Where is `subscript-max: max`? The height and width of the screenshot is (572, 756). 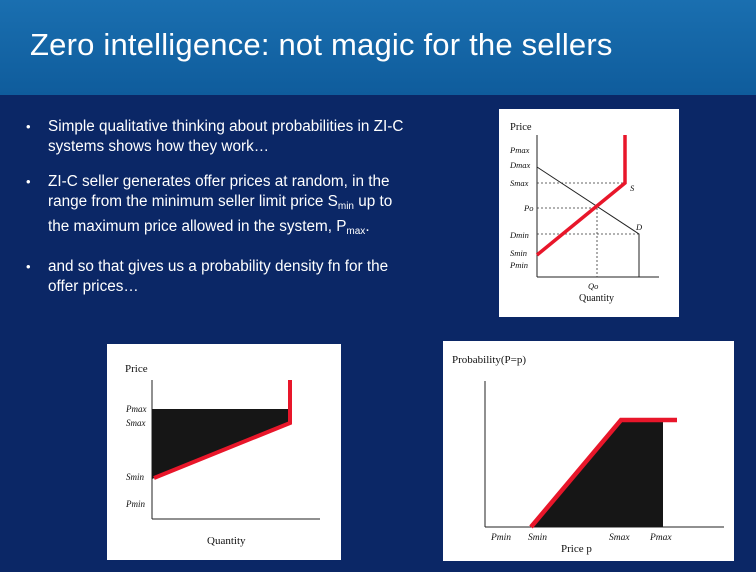
subscript-max: max is located at coordinates (356, 231).